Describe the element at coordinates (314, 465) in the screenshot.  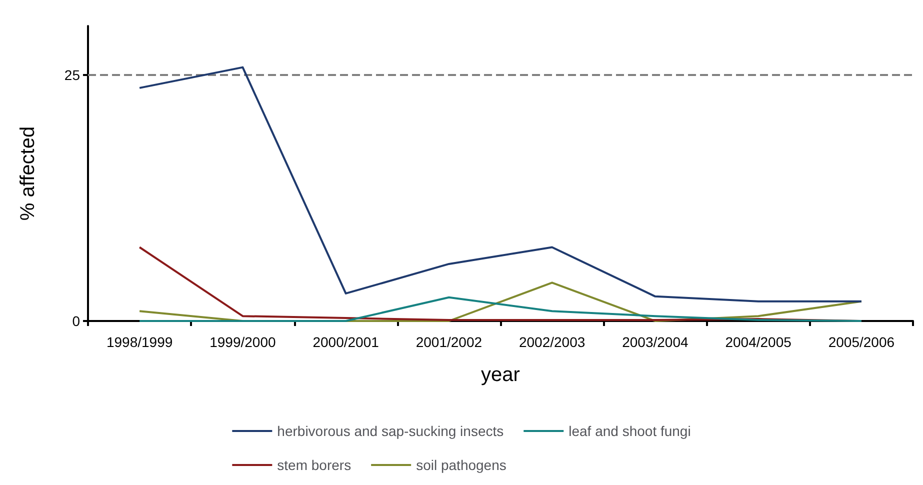
I see `legend-label: stem borers` at that location.